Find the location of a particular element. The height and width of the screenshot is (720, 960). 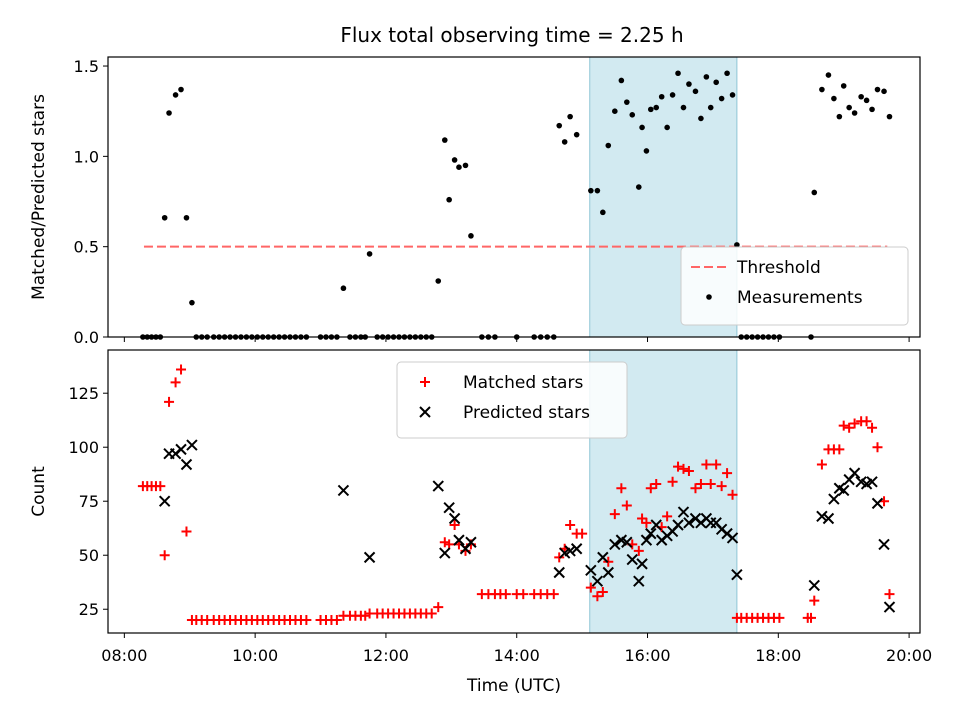

legend: Threshold Measurements is located at coordinates (794, 286).